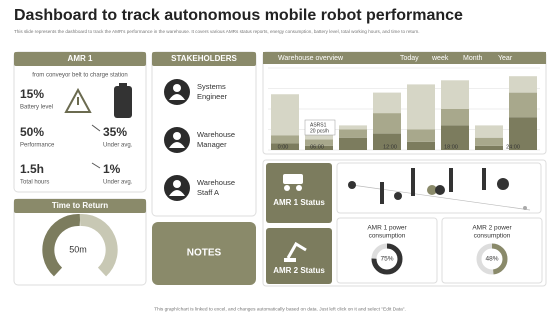 This screenshot has width=560, height=315. Describe the element at coordinates (36, 108) in the screenshot. I see `metric-label: Battery level` at that location.